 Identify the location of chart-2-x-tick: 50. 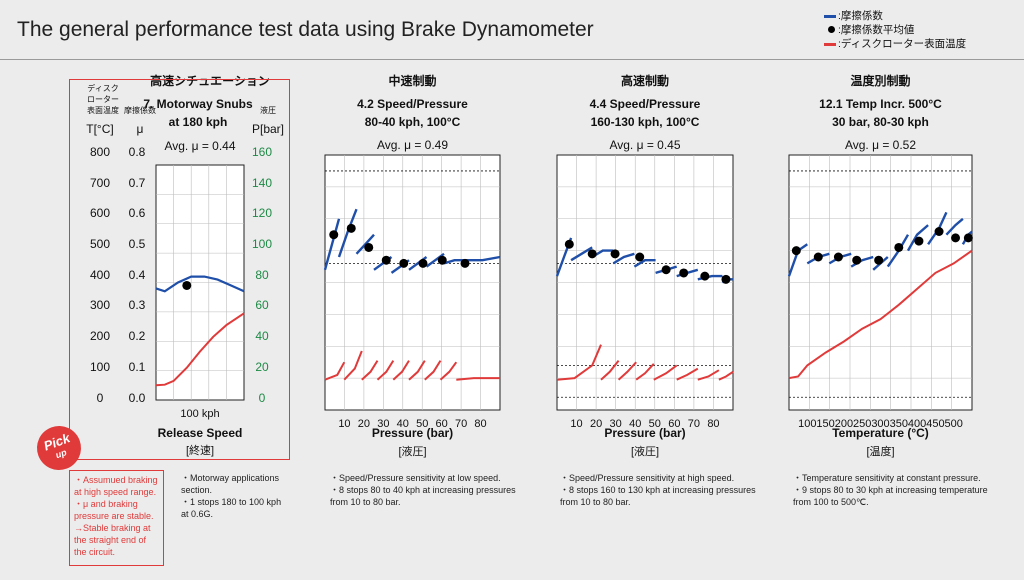
(422, 424).